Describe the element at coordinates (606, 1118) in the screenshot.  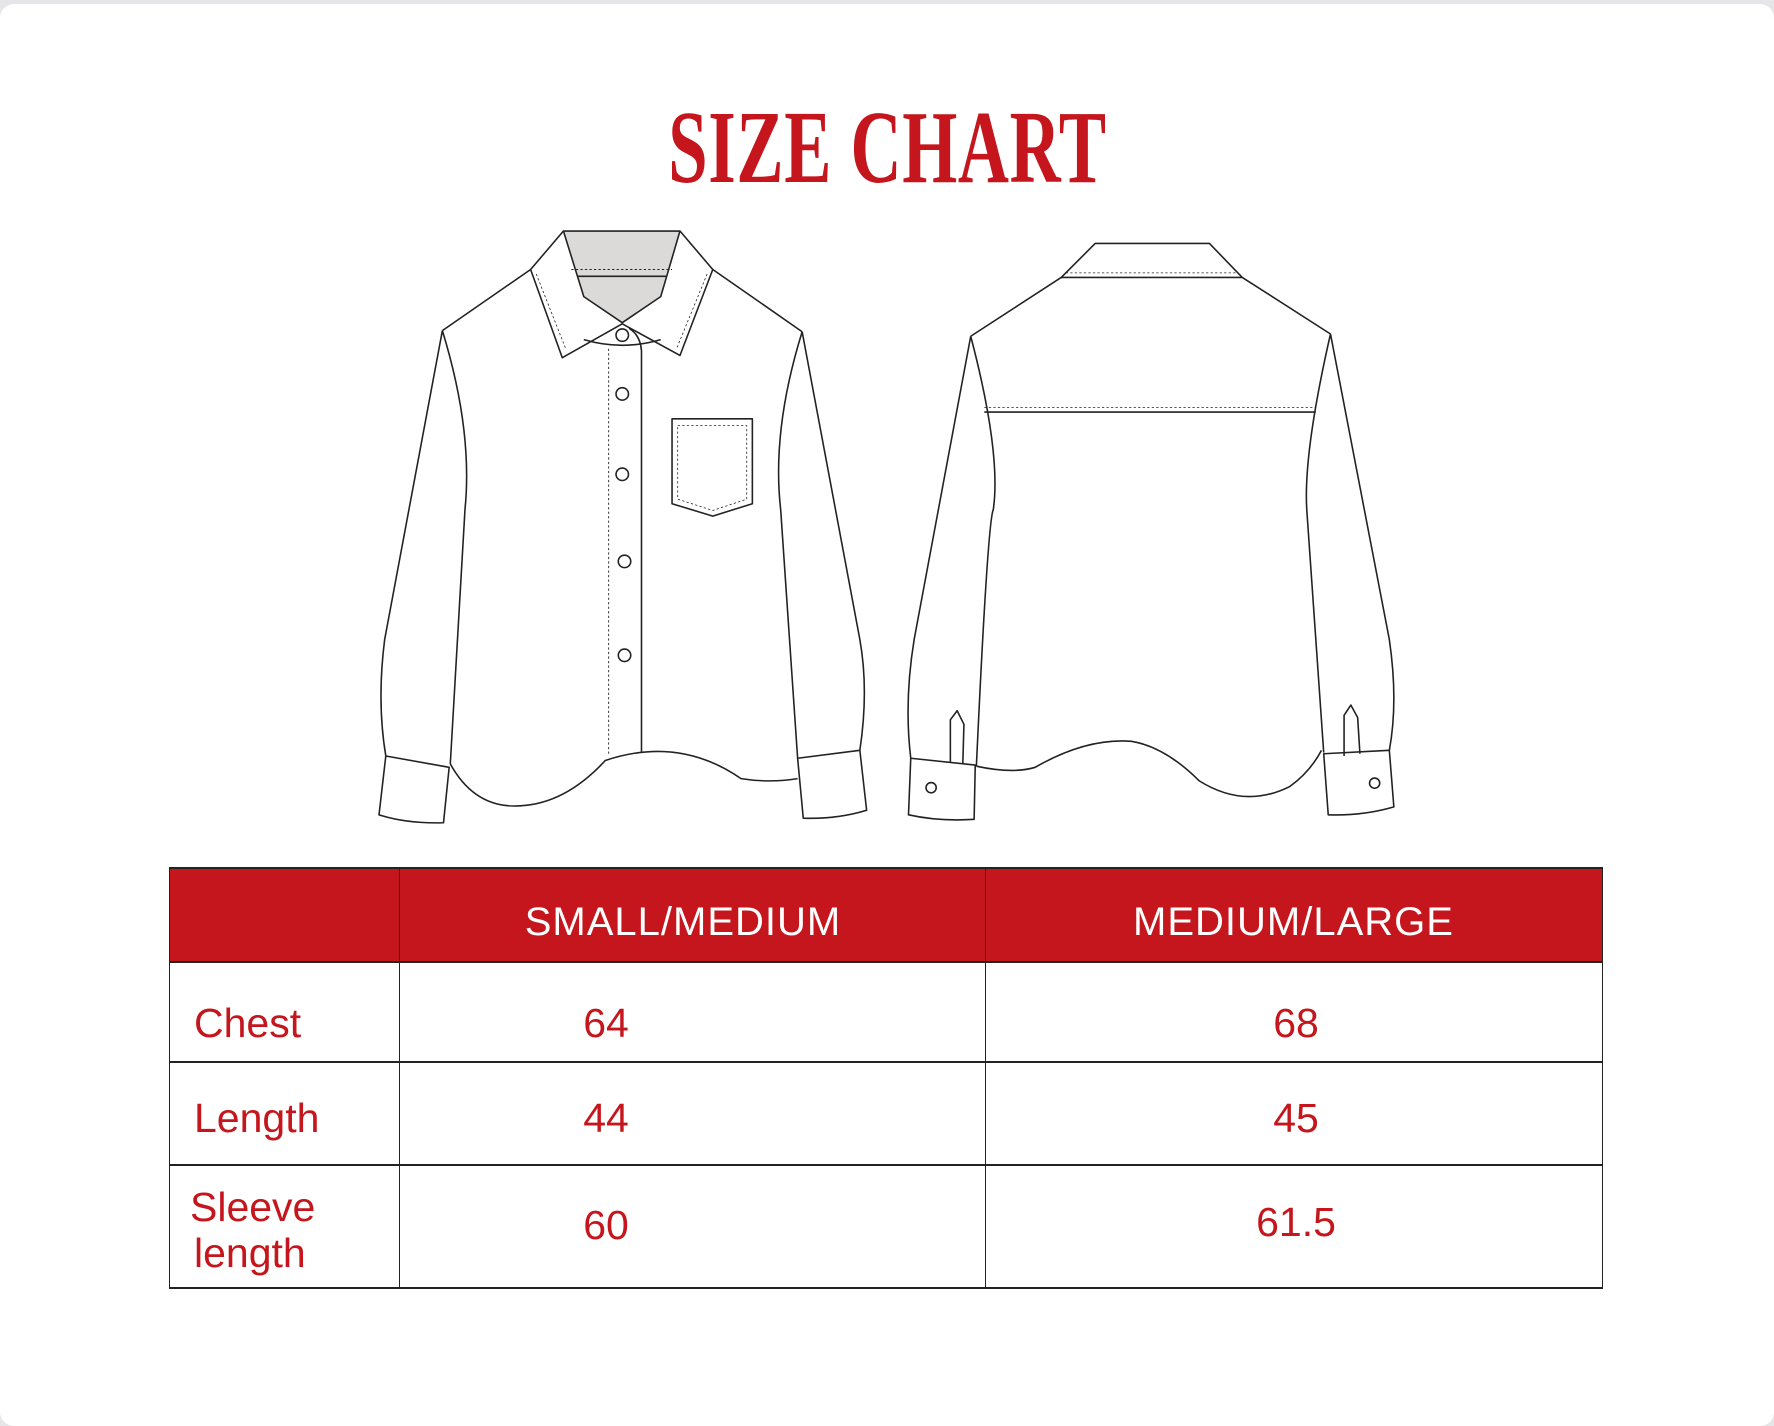
I see `length-small-medium: 44` at that location.